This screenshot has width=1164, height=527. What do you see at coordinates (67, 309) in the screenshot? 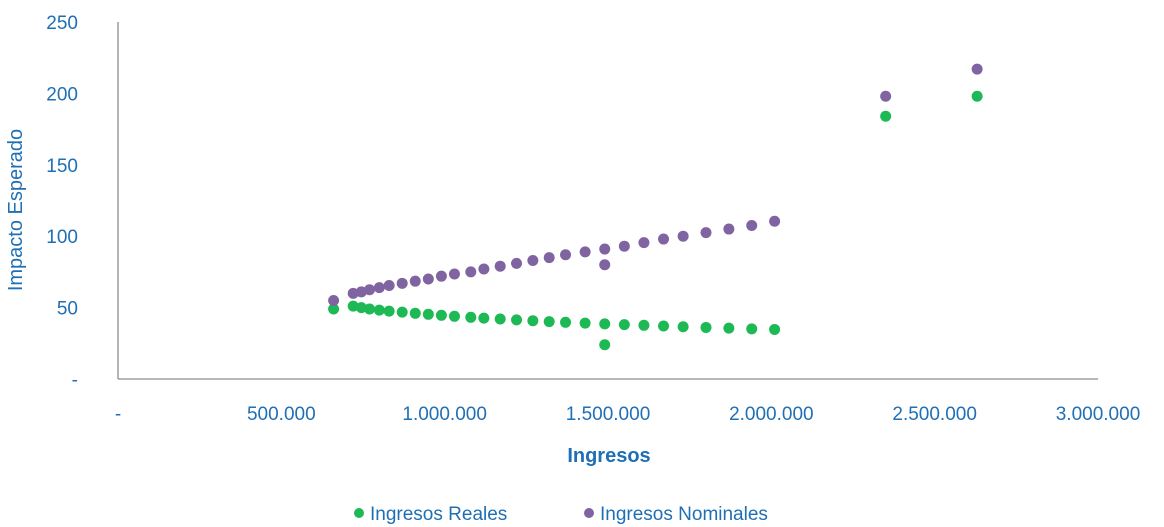
I see `y-tick-label: 50` at bounding box center [67, 309].